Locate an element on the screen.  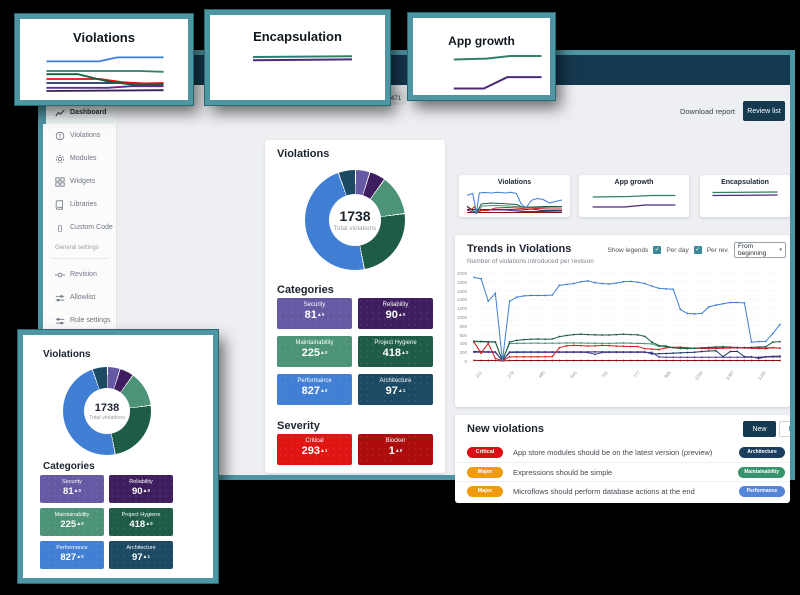
widgets-icon is located at coordinates (60, 181).